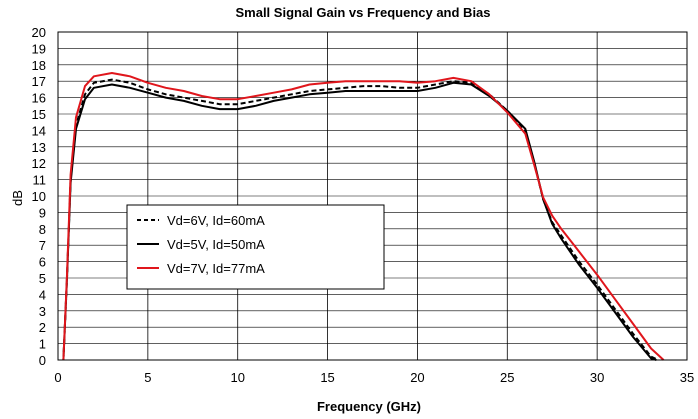 Image resolution: width=698 pixels, height=419 pixels. What do you see at coordinates (39, 32) in the screenshot?
I see `y-tick-label: 20` at bounding box center [39, 32].